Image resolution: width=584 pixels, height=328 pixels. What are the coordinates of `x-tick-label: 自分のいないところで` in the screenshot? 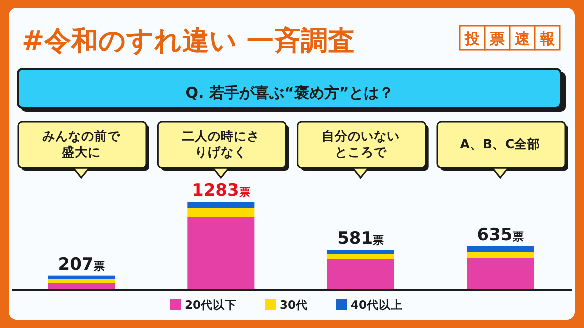 It's located at (361, 144).